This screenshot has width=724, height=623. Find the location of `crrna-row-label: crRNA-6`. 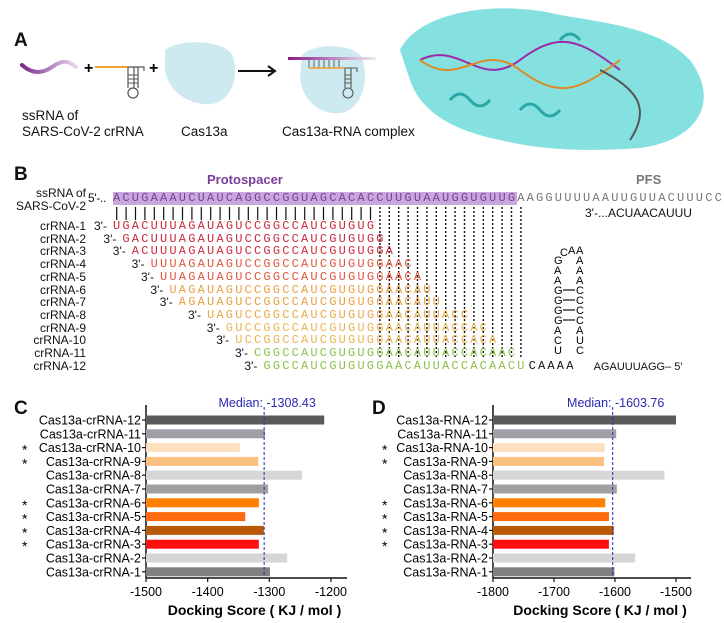

crrna-row-label: crRNA-6 is located at coordinates (62, 289).